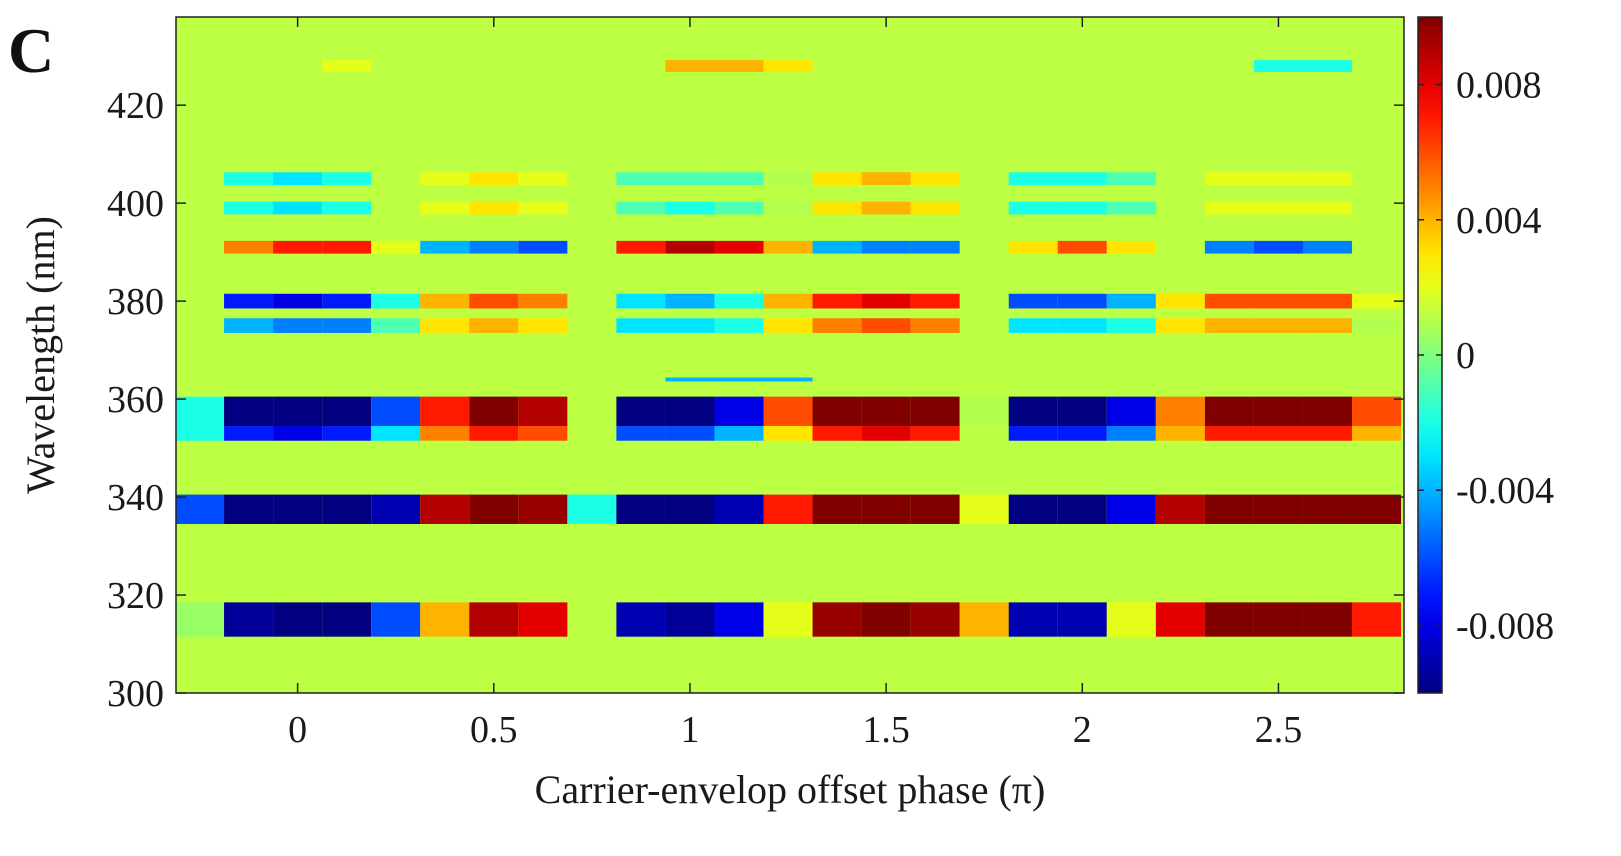 The height and width of the screenshot is (856, 1621). I want to click on x-tick-label: 2, so click(1082, 730).